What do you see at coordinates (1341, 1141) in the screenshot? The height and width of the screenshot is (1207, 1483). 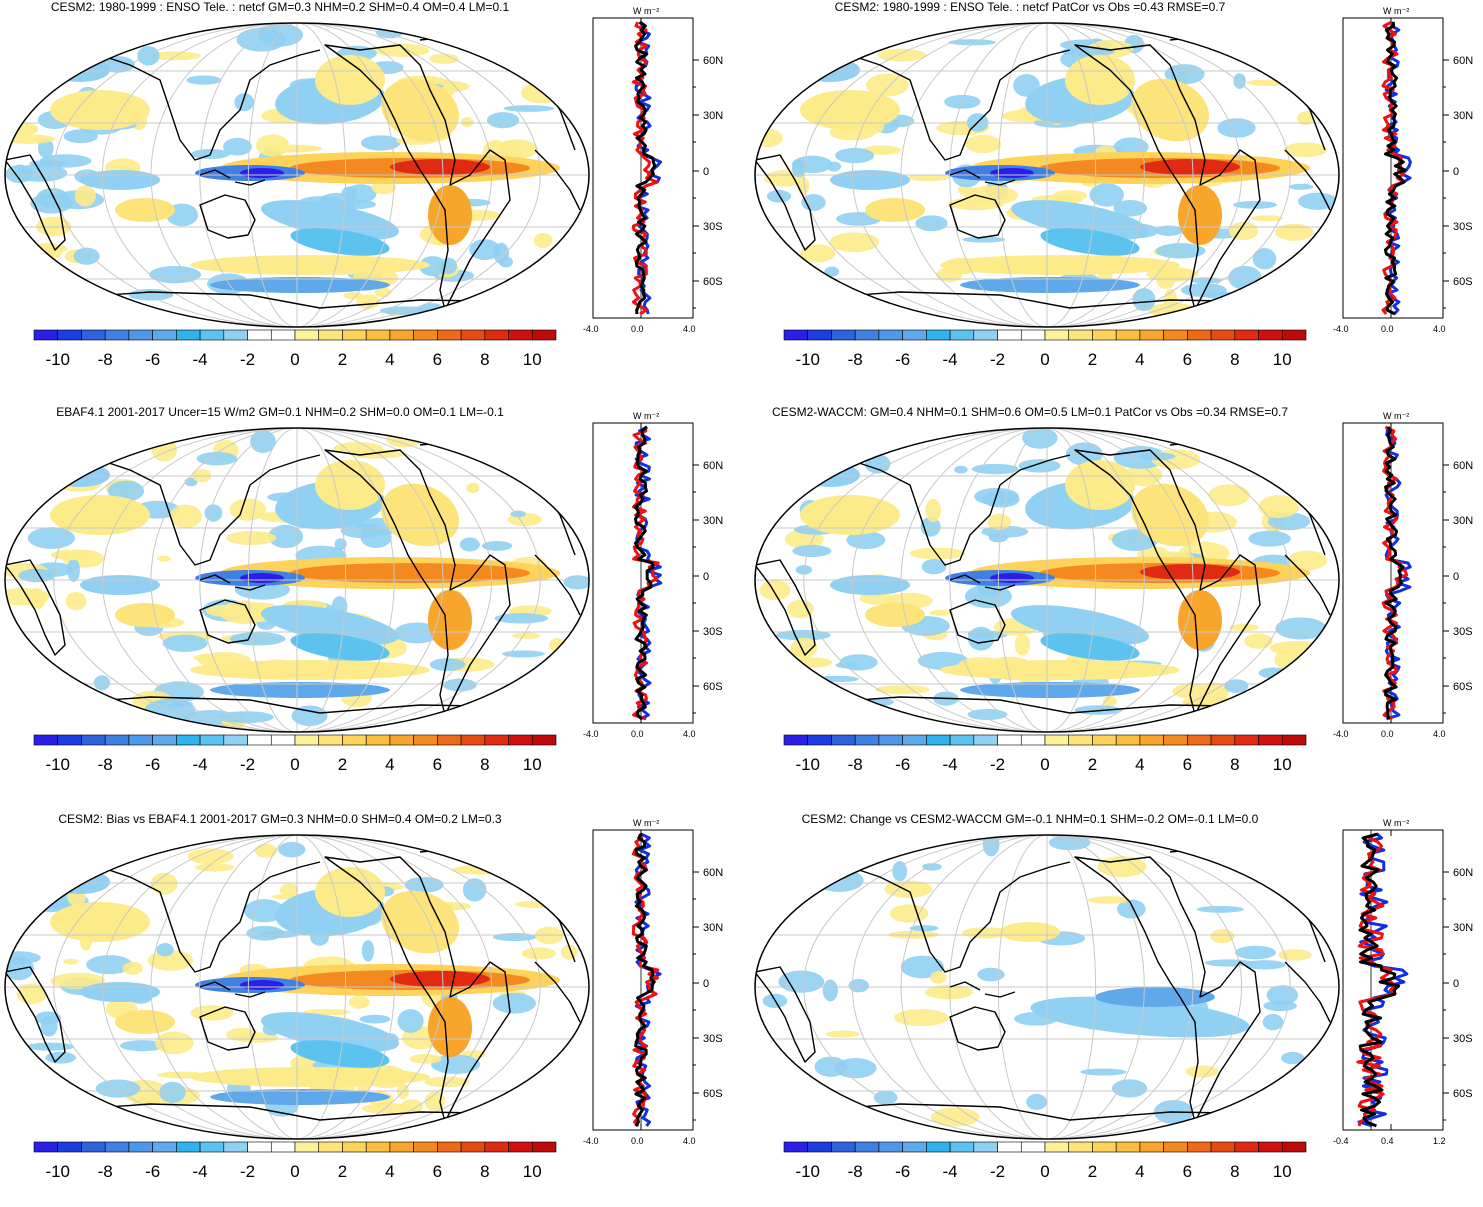 I see `zonal-xtick-label: -0.4` at bounding box center [1341, 1141].